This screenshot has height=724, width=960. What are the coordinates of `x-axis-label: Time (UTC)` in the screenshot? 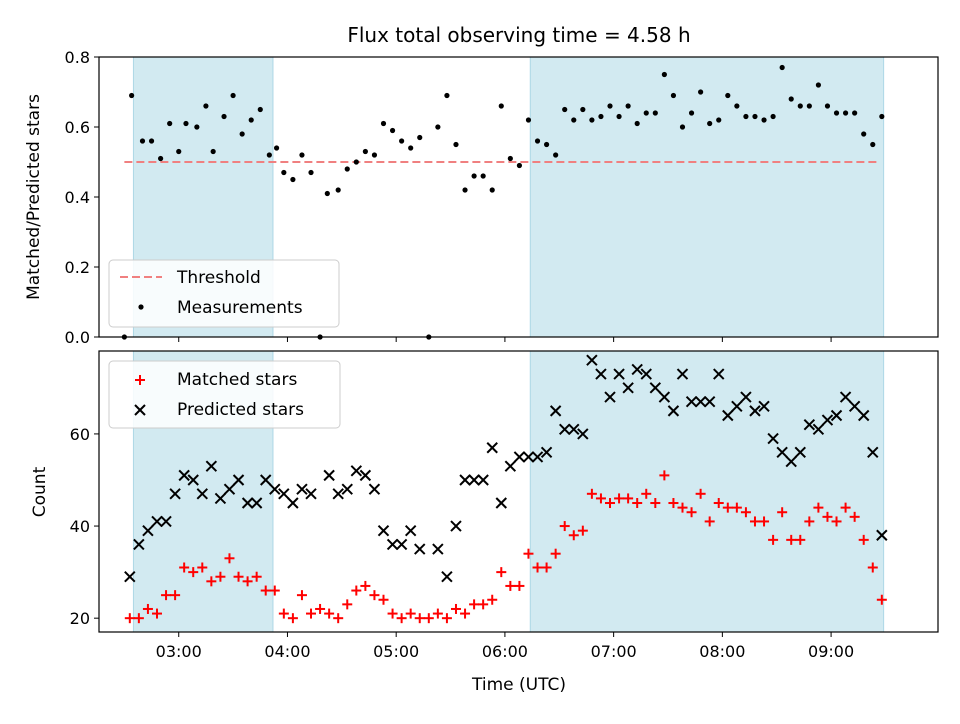 It's located at (518, 685).